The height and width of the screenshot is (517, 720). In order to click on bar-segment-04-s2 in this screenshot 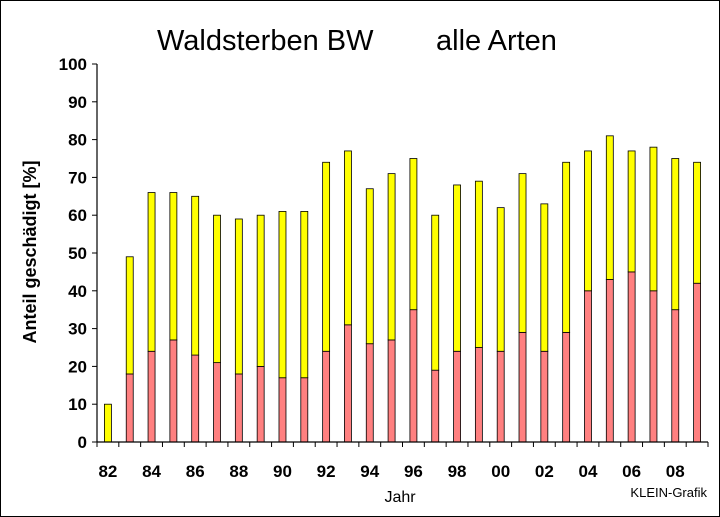, I will do `click(588, 221)`.